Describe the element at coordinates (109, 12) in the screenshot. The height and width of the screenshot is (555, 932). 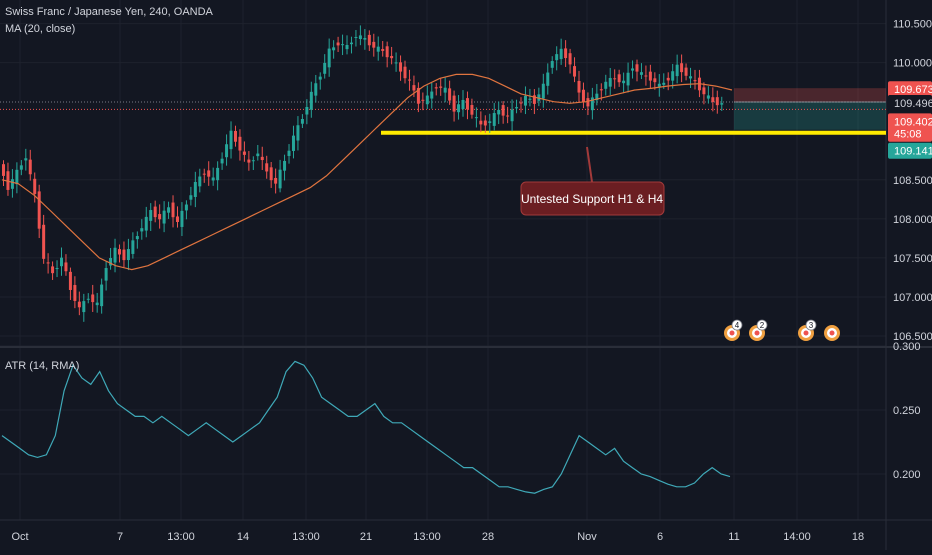
I see `symbol-title: Swiss Franc / Japanese Yen, 240, OANDA` at that location.